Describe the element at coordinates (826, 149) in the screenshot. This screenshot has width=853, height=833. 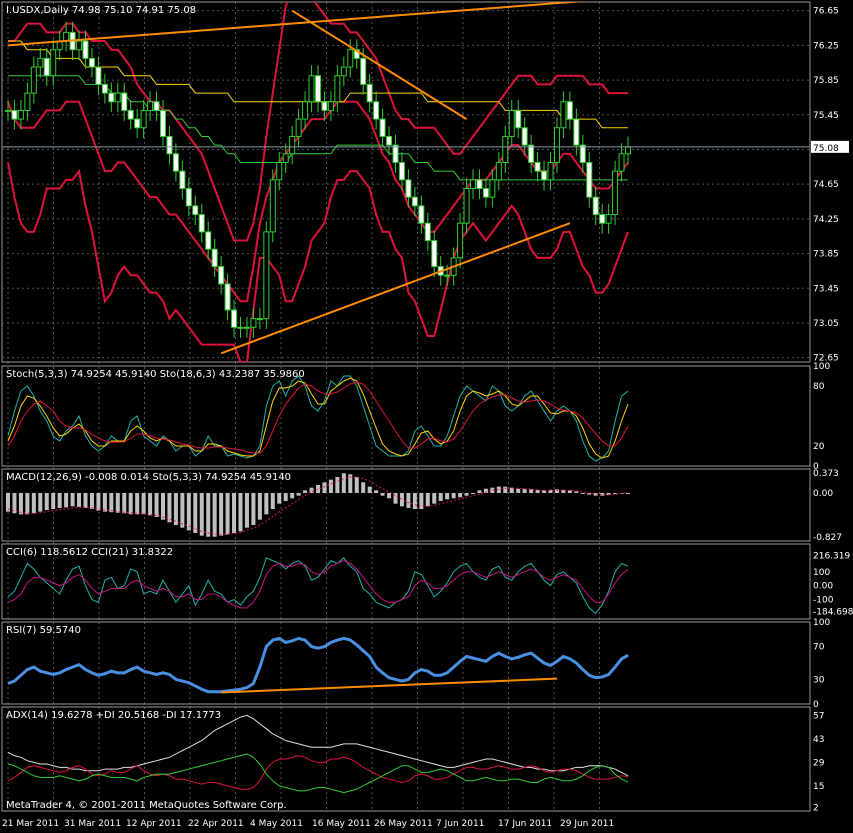
I see `last-price-label: 75.08` at that location.